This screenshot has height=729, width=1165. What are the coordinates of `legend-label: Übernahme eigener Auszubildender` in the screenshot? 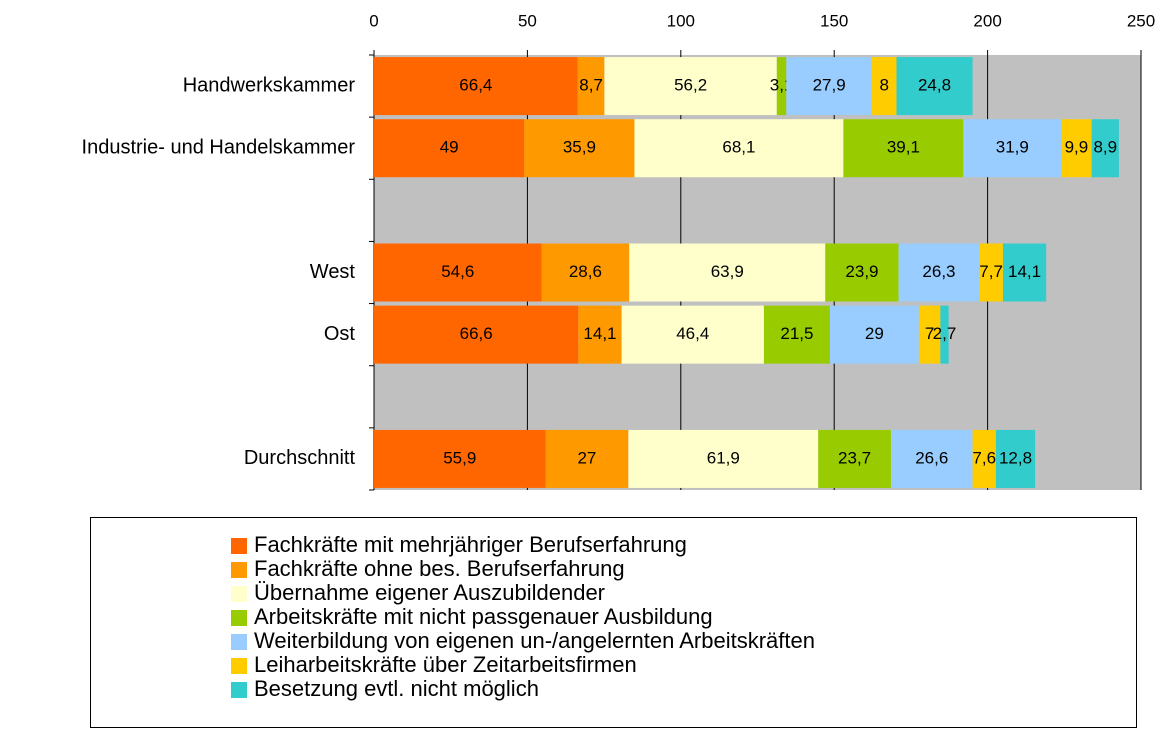 It's located at (429, 592).